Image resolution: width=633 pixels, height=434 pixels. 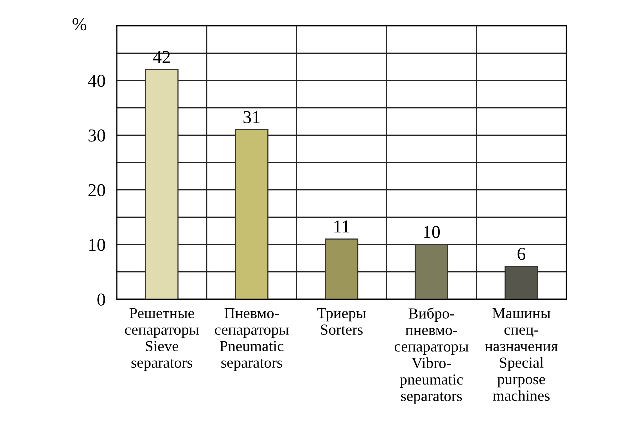 What do you see at coordinates (342, 226) in the screenshot?
I see `data-label: 11` at bounding box center [342, 226].